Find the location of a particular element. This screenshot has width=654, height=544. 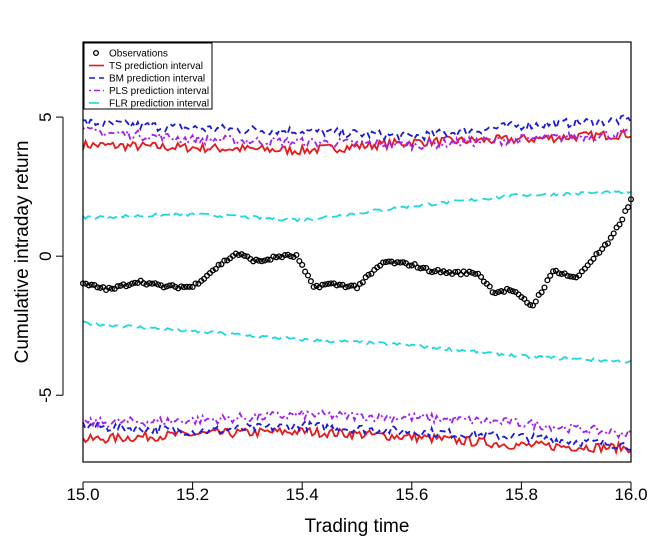

x-tick-label: 15.6 is located at coordinates (411, 494).